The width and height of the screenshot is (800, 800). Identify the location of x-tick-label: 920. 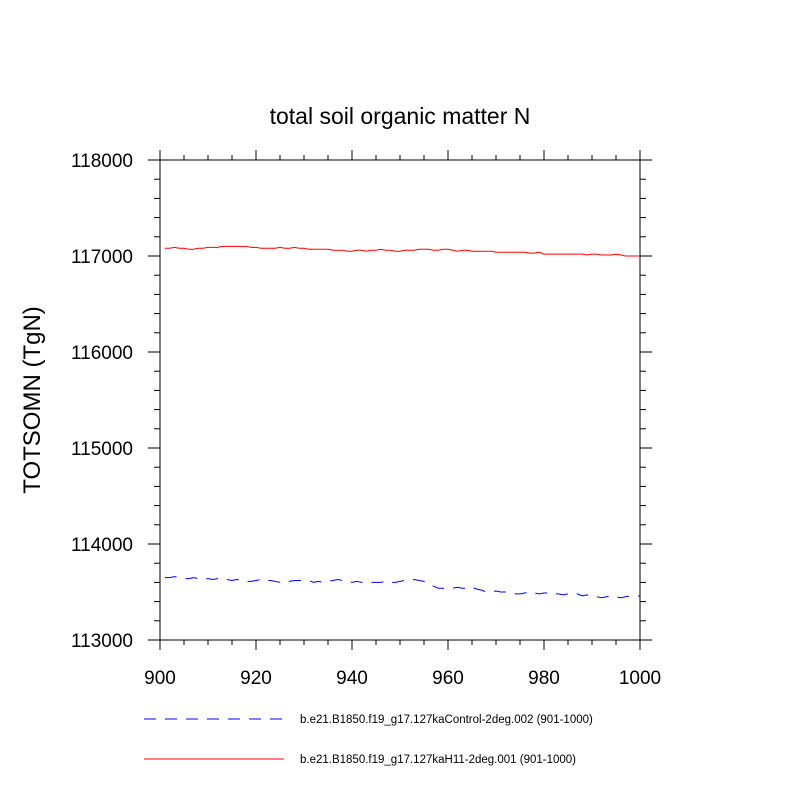
(256, 678).